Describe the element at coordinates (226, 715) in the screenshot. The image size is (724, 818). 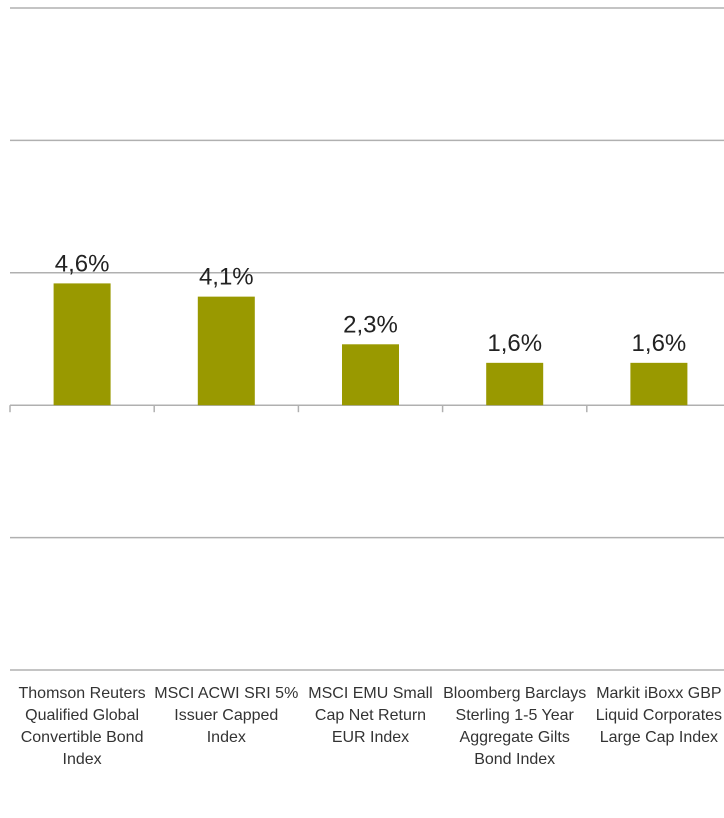
I see `x-tick-label: MSCI ACWI SRI 5% Issuer Capped Index` at that location.